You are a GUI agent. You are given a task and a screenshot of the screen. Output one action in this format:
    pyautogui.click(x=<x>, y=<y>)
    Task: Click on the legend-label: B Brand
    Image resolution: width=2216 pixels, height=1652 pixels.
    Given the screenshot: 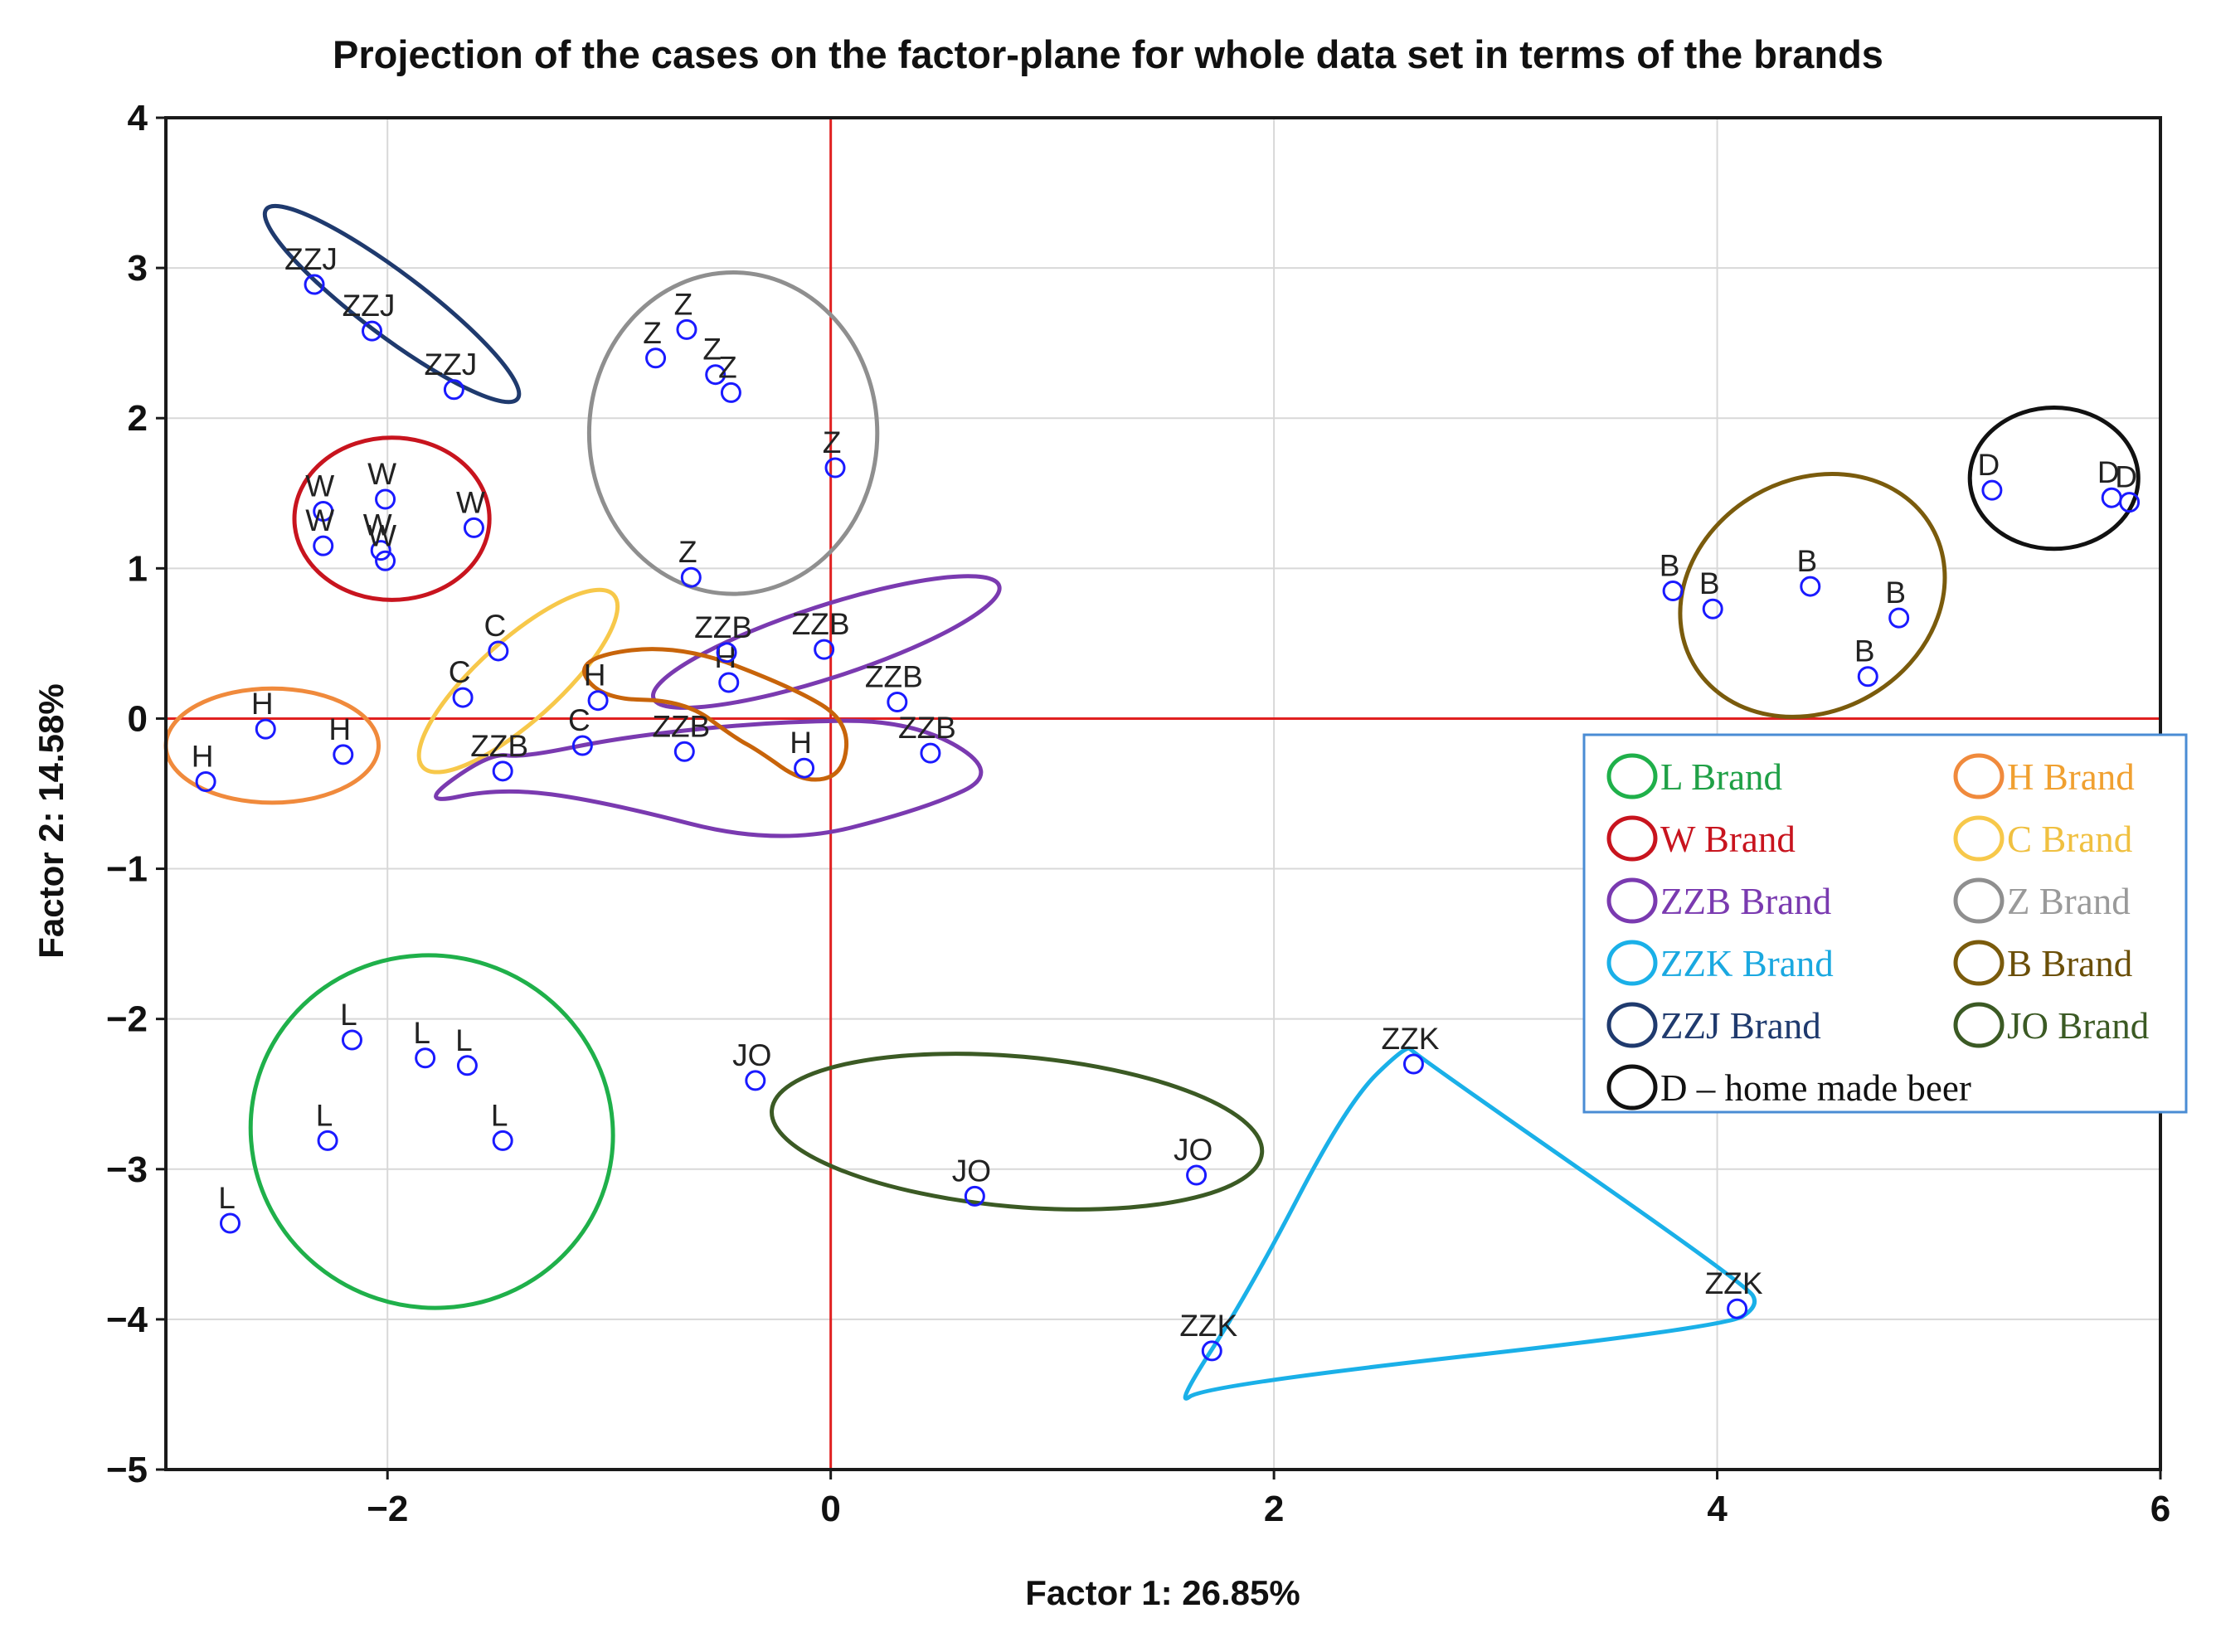 What is the action you would take?
    pyautogui.click(x=2069, y=963)
    